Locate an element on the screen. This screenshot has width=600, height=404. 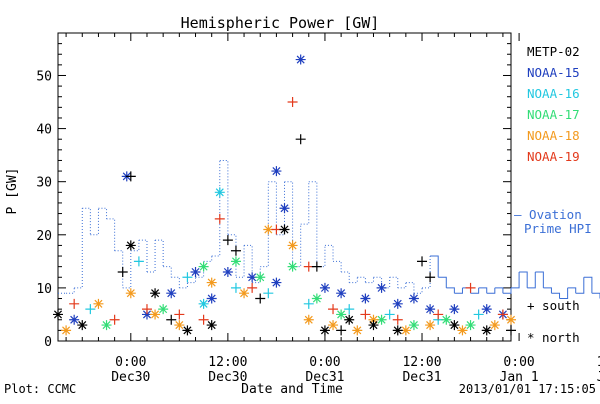
legend-marker-north: * north is located at coordinates (553, 337).